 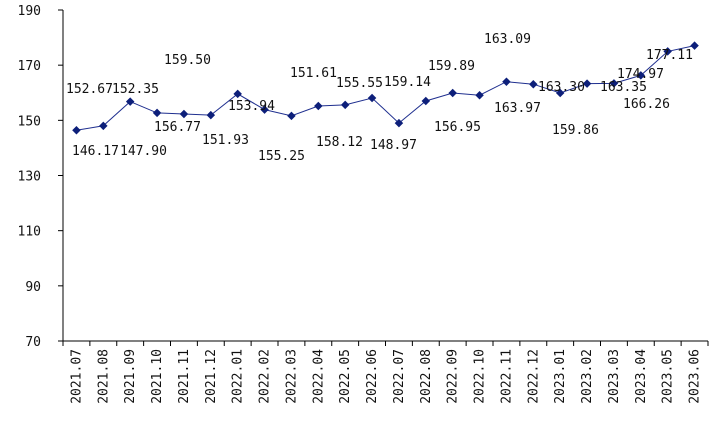 I want to click on x-tick-label: 2021.12, so click(x=211, y=376).